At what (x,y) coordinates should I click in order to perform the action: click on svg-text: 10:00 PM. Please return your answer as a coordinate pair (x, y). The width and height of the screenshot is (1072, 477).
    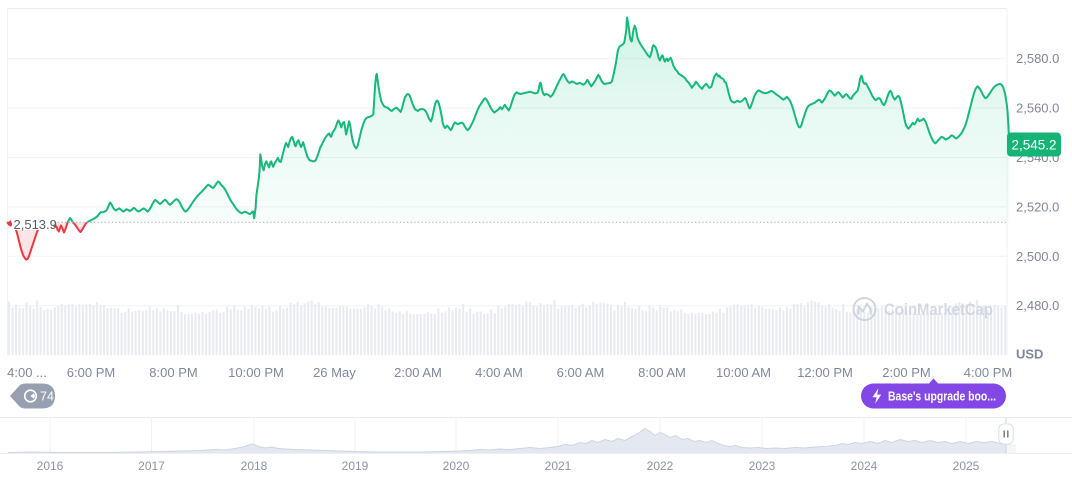
    Looking at the image, I should click on (256, 372).